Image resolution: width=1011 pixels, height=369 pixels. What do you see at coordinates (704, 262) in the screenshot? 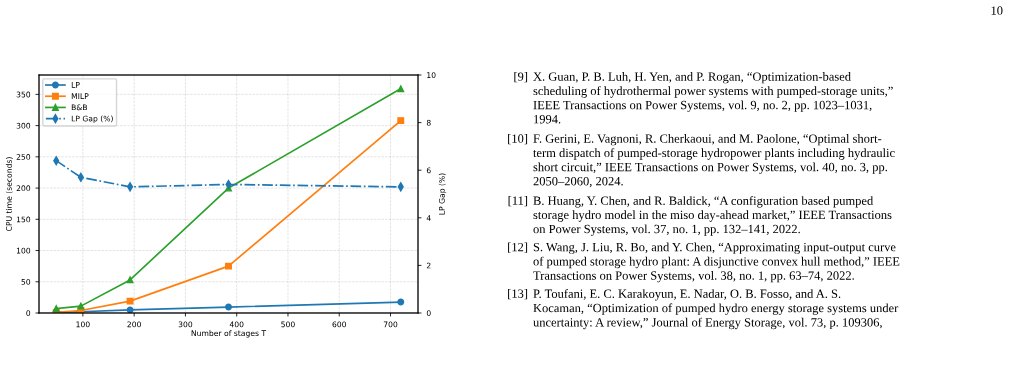
I see `text: [12] S. Wang, J. Liu, R. Bo, and Y. Chen, “Approximating input-output curve of pumped storage hydro plant: A disjunctive convex hull method,” IEEE Transactions on Power Systems, vol. 38, no. 1, pp. 63–74, 2022.` at bounding box center [704, 262].